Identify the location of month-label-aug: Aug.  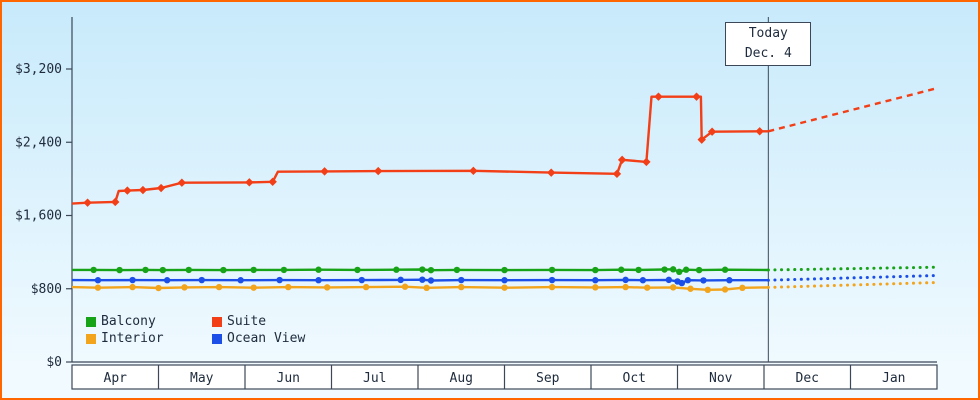
(461, 378).